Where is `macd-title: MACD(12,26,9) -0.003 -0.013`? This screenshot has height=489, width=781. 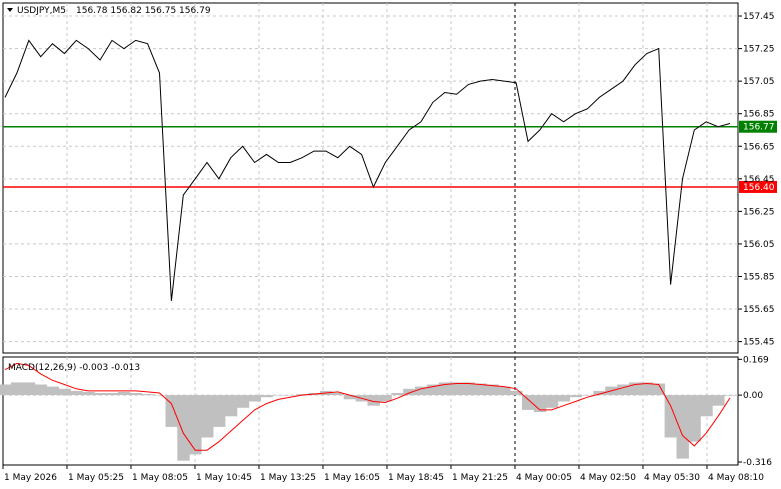
macd-title: MACD(12,26,9) -0.003 -0.013 is located at coordinates (74, 368).